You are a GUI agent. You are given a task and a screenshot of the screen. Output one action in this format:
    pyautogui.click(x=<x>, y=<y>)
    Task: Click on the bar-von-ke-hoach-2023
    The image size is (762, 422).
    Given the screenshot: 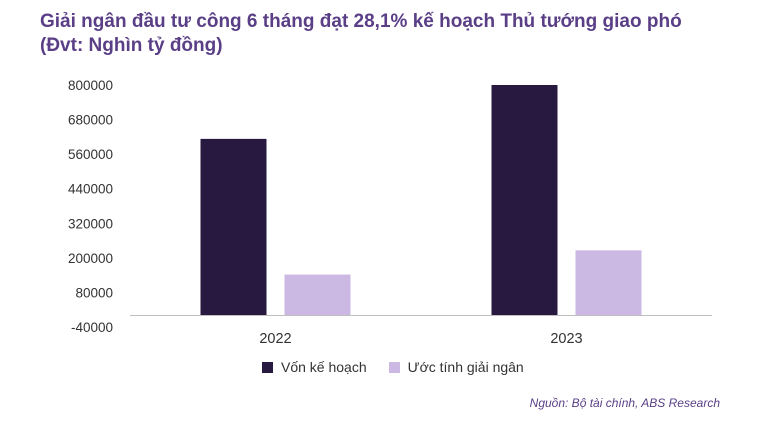 What is the action you would take?
    pyautogui.click(x=524, y=200)
    